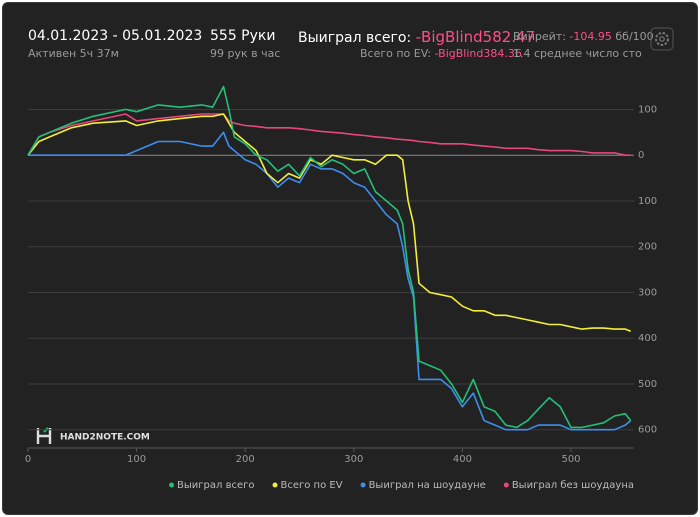 The width and height of the screenshot is (700, 517). I want to click on winrate-value: -104.95, so click(590, 36).